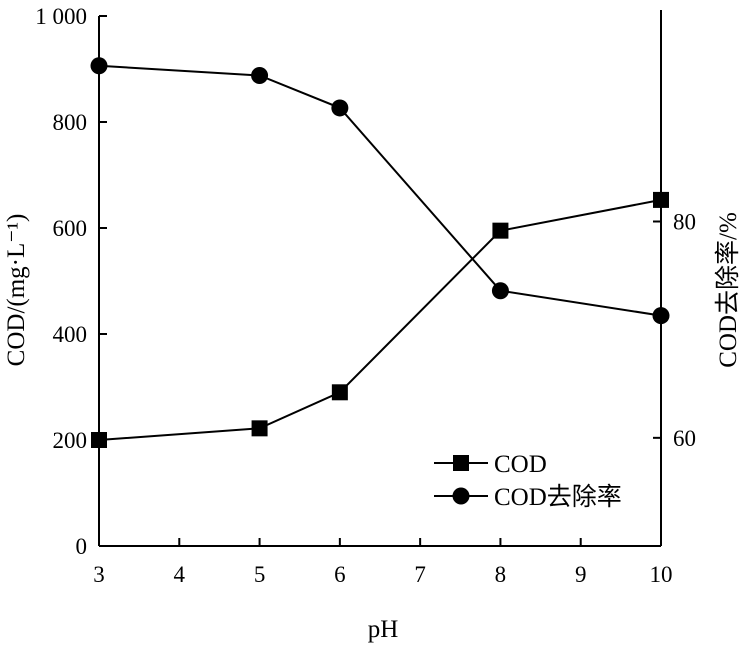 The height and width of the screenshot is (645, 747). I want to click on legend-item-cod: COD, so click(490, 464).